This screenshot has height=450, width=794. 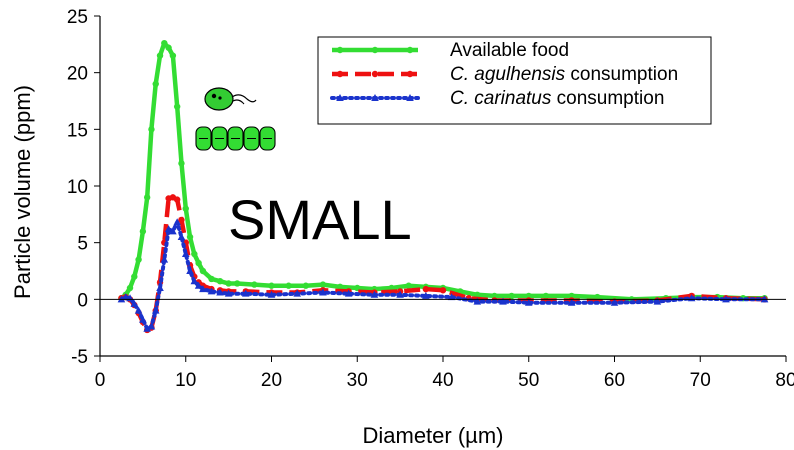 I want to click on y-tick-label: 20, so click(x=77, y=74).